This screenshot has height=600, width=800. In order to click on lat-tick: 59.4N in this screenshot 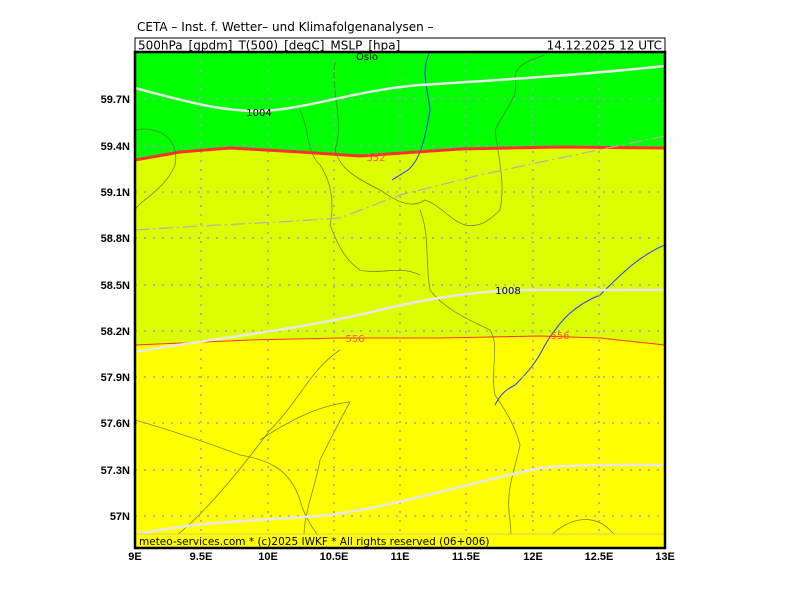, I will do `click(115, 147)`.